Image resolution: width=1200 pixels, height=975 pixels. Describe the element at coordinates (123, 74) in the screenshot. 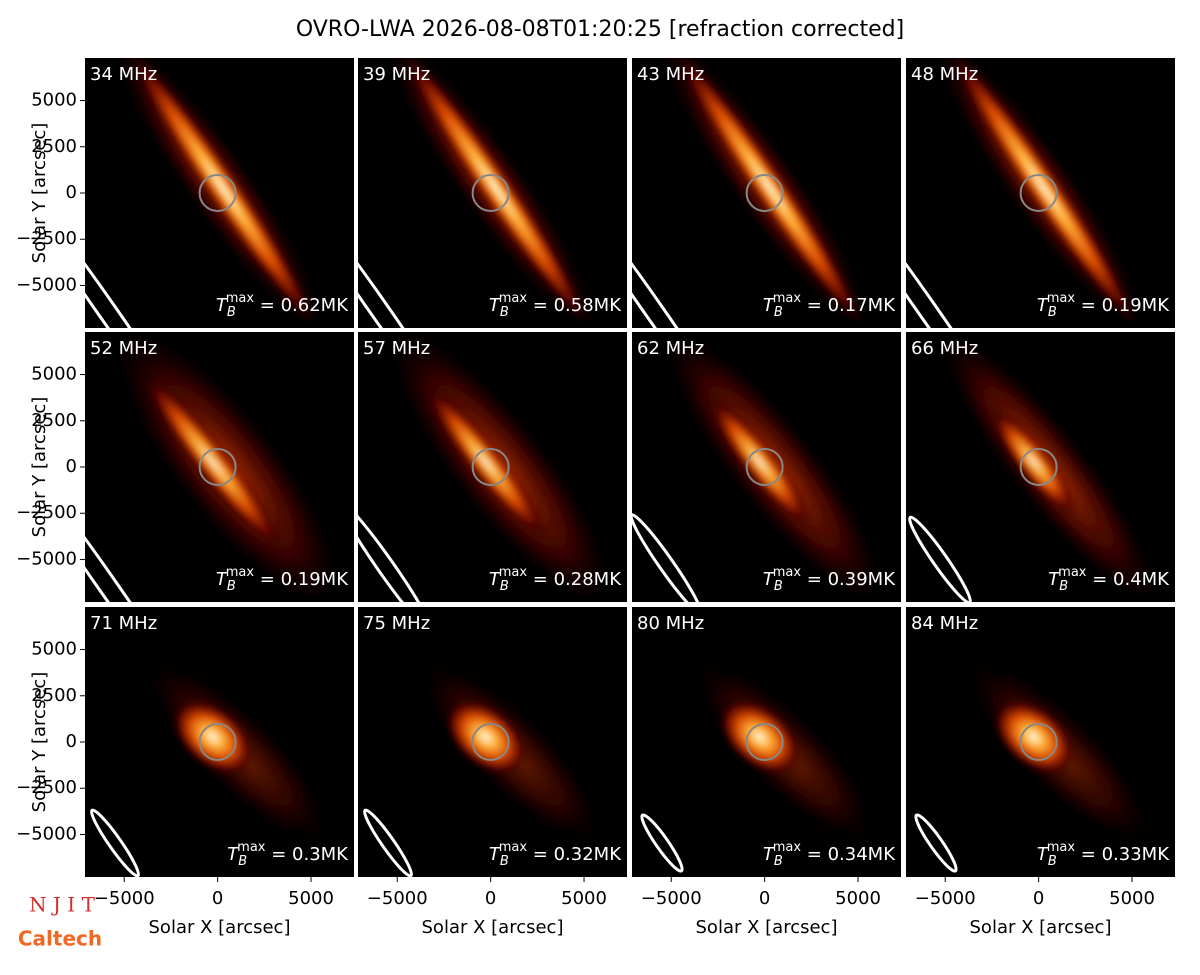

I see `panel-label: 34 MHz` at that location.